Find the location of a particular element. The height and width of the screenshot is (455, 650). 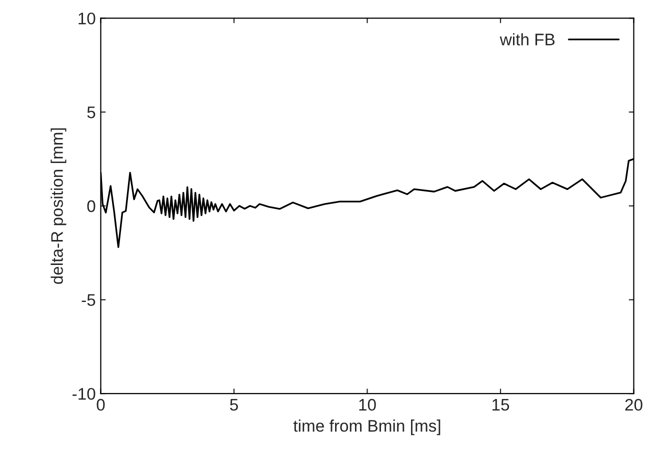

y-tick-label: 0 is located at coordinates (91, 206).